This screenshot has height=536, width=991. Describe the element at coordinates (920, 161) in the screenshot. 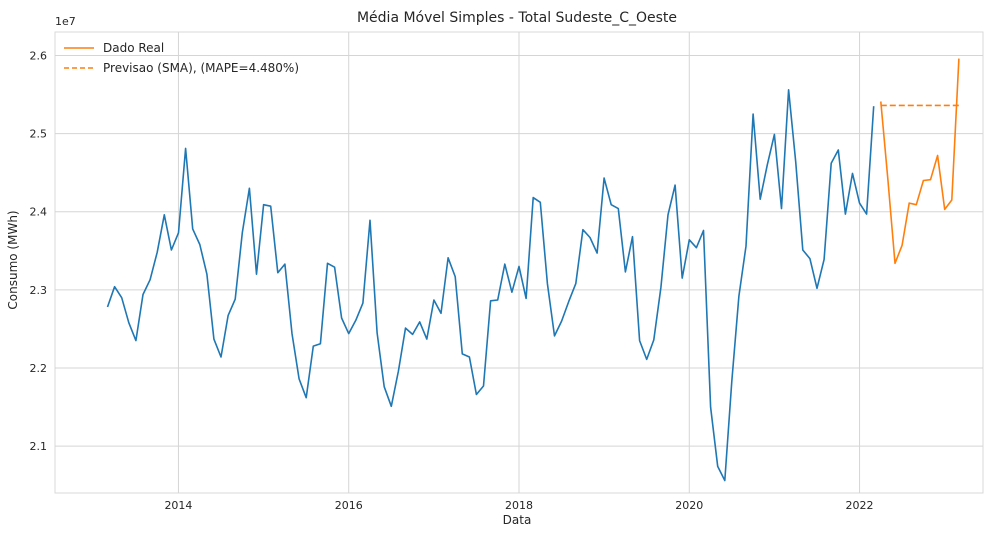

I see `series-line-dado-real` at that location.